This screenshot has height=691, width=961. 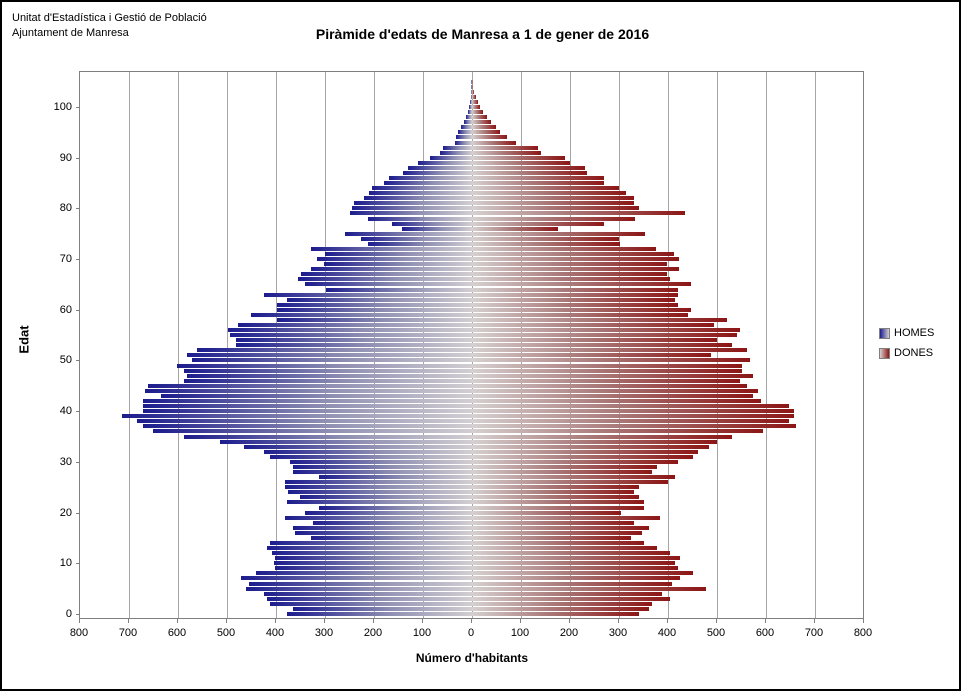 What do you see at coordinates (618, 633) in the screenshot?
I see `x-tick-label: 300` at bounding box center [618, 633].